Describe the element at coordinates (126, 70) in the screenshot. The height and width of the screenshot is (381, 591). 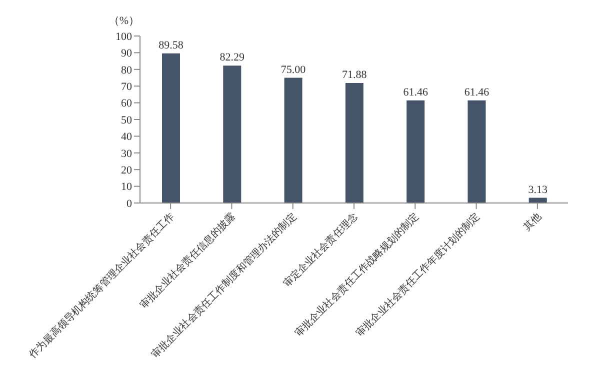
I see `y-tick-label: 80` at that location.